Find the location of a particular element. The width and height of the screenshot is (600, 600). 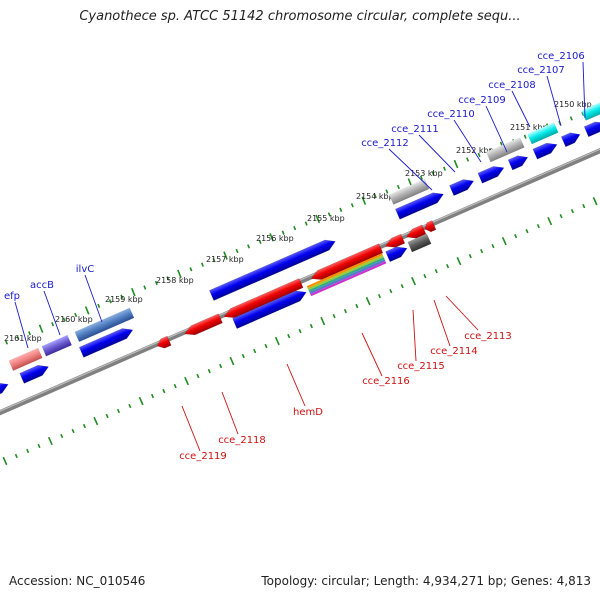

gene-efp is located at coordinates (25, 359).